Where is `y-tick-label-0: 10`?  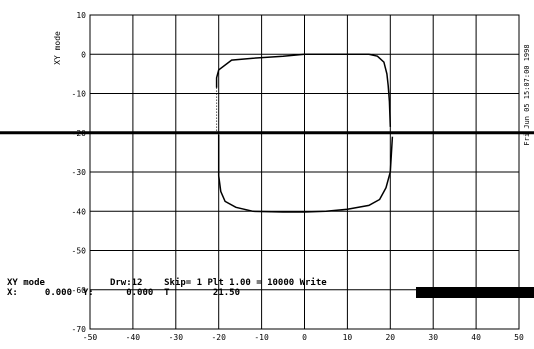 y-tick-label-0: 10 is located at coordinates (81, 15).